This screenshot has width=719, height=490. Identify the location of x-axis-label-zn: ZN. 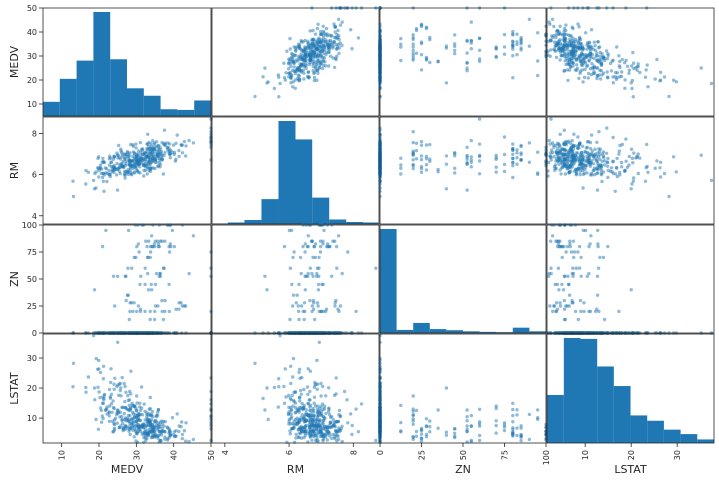
(463, 469).